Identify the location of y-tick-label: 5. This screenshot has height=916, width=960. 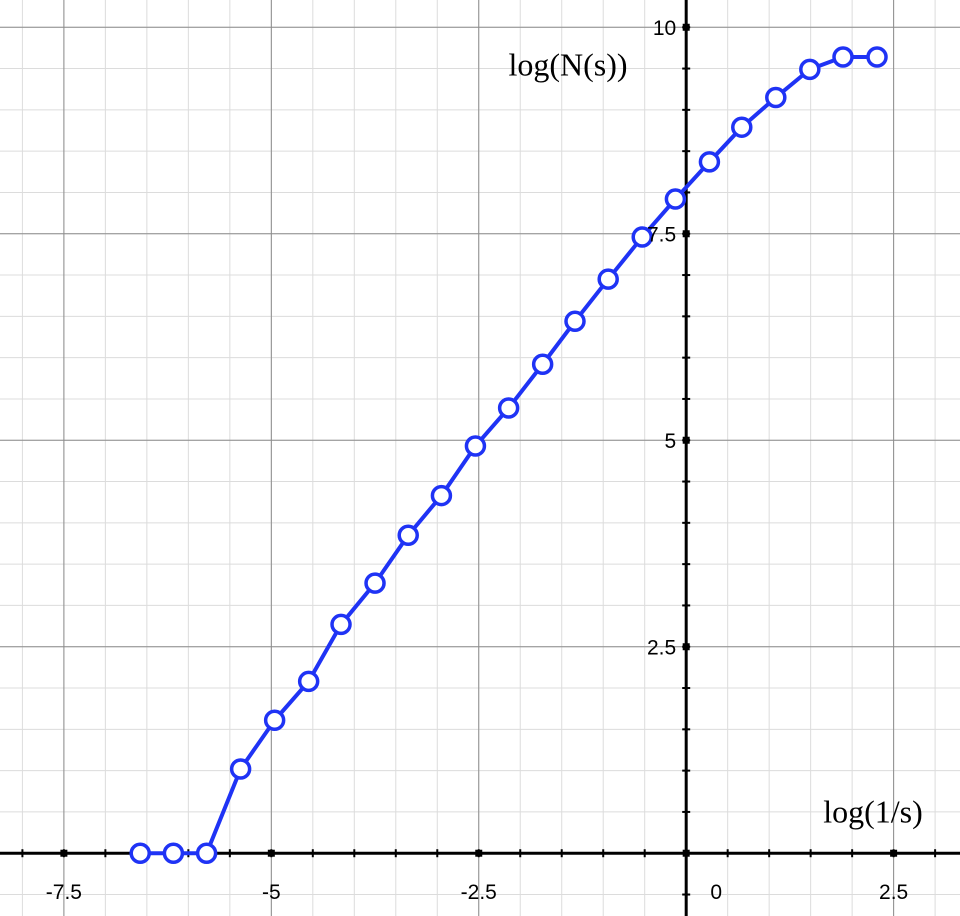
(671, 441).